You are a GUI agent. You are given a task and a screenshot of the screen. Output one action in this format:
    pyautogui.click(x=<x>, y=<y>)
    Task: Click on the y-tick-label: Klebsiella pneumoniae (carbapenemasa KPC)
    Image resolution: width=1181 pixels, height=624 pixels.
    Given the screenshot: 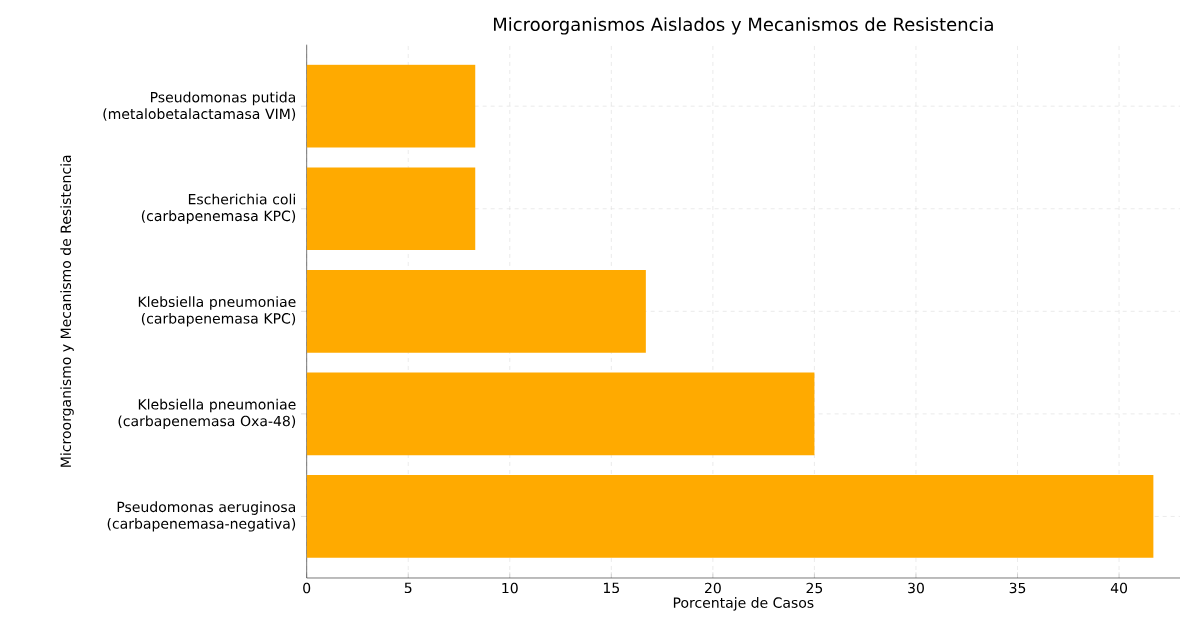 What is the action you would take?
    pyautogui.click(x=217, y=311)
    